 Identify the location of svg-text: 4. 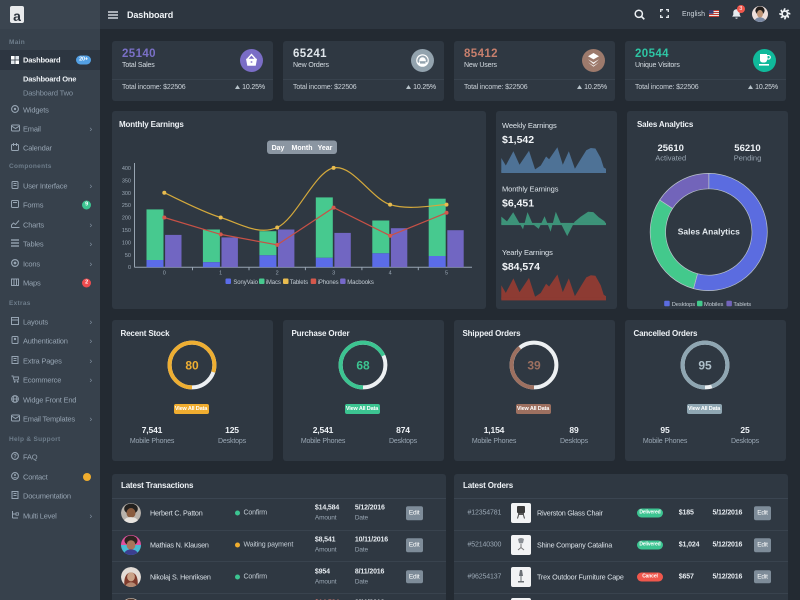
(390, 274).